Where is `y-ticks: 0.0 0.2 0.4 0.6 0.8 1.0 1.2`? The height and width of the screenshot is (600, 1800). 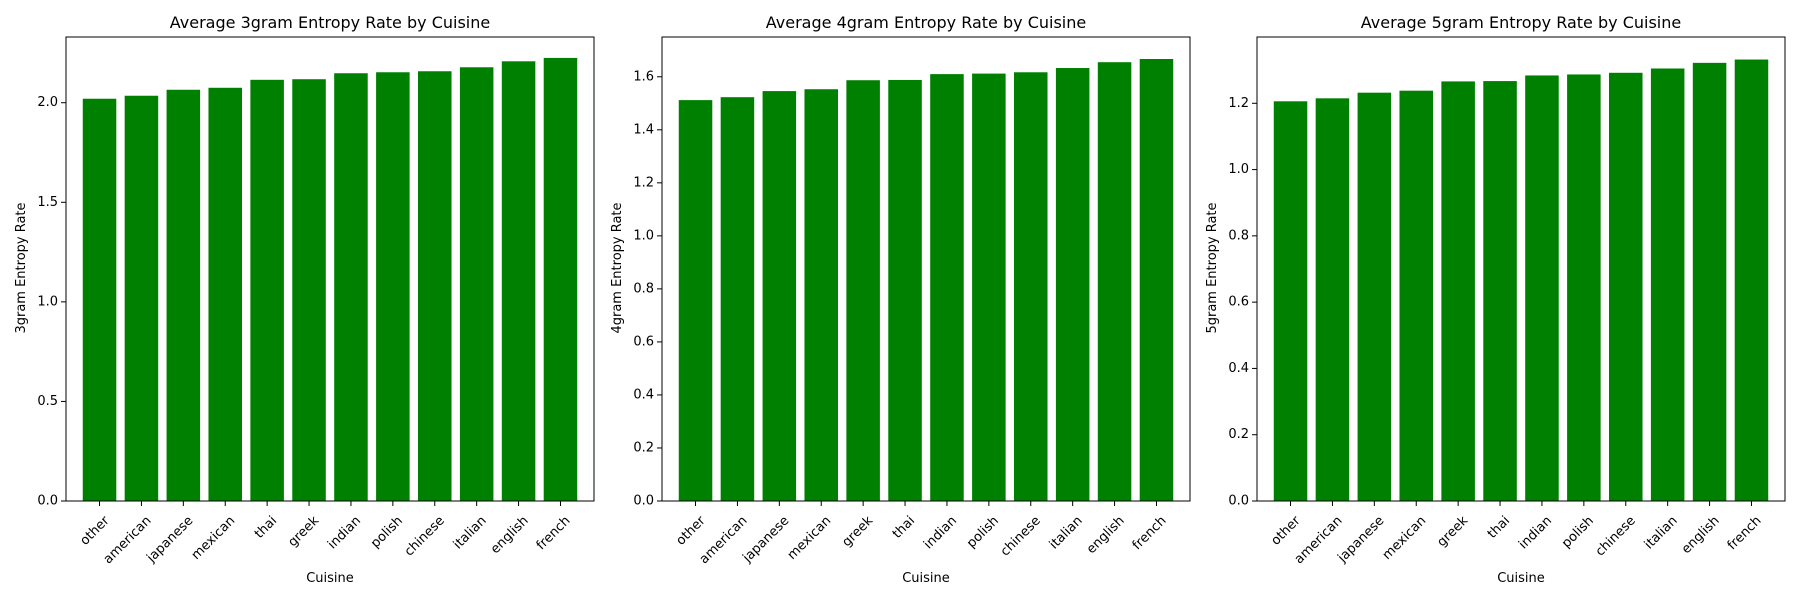
y-ticks: 0.0 0.2 0.4 0.6 0.8 1.0 1.2 is located at coordinates (1242, 302).